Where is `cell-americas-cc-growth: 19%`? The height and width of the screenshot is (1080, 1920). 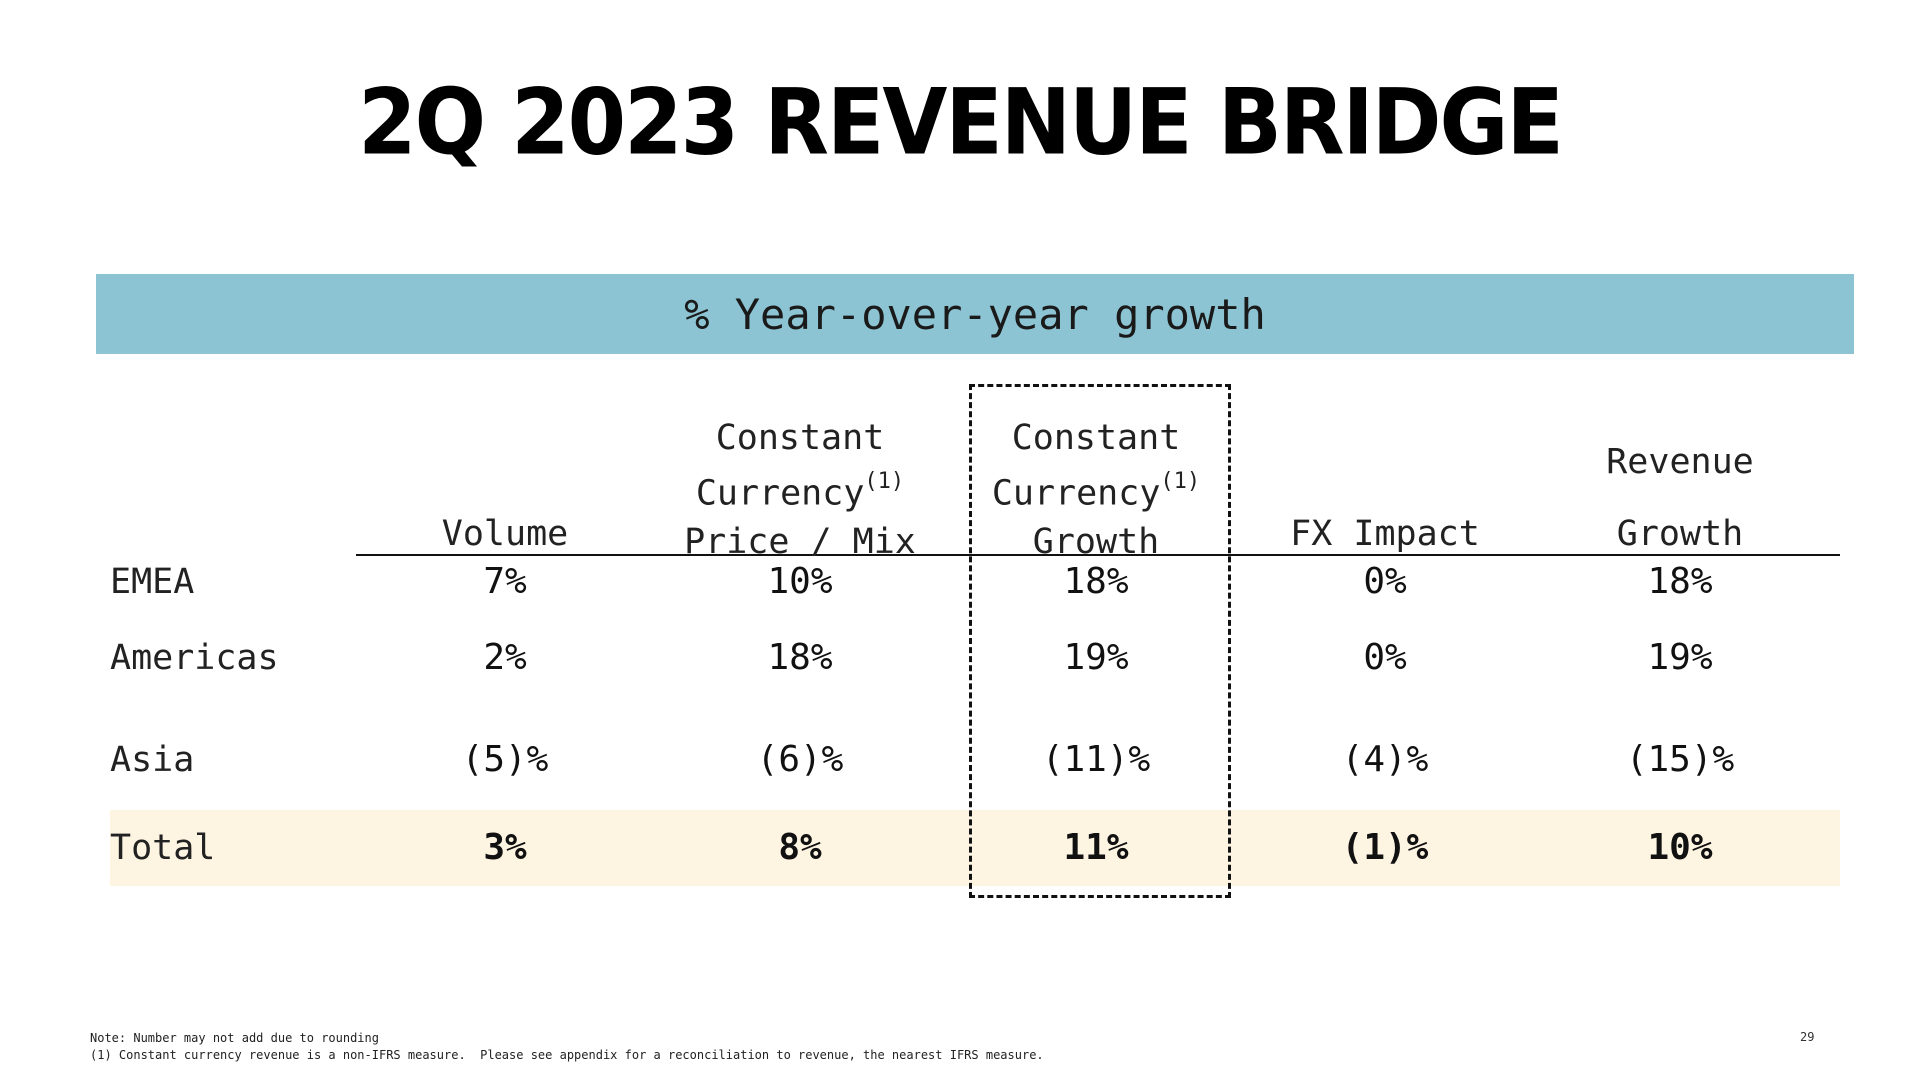 cell-americas-cc-growth: 19% is located at coordinates (1096, 657).